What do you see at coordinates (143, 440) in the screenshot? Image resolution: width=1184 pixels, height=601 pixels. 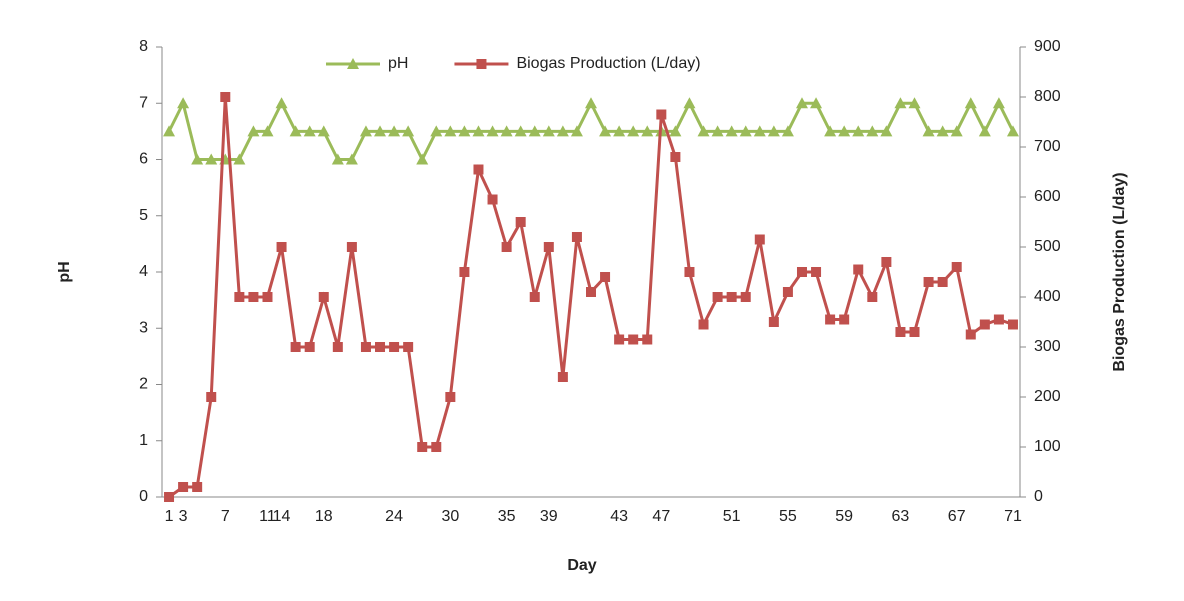 I see `y-tick-label: 1` at bounding box center [143, 440].